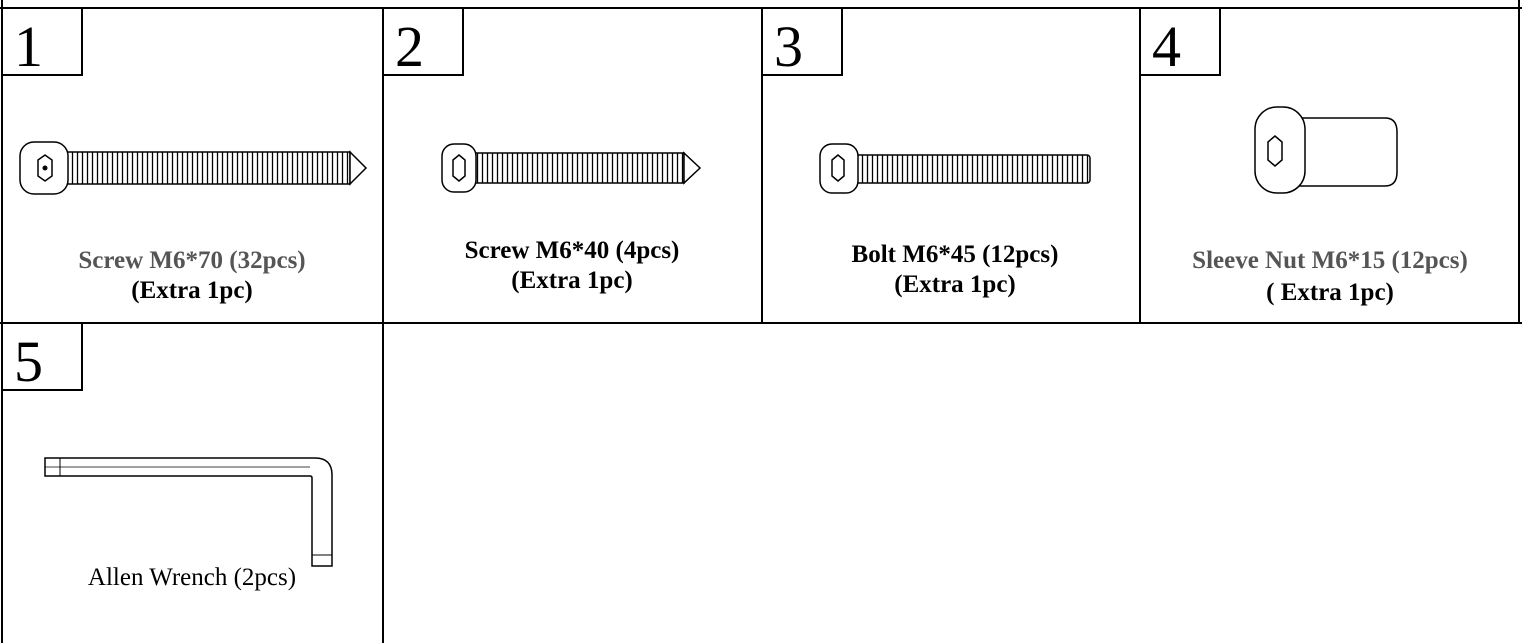 The height and width of the screenshot is (643, 1522). I want to click on item-number: 2, so click(409, 46).